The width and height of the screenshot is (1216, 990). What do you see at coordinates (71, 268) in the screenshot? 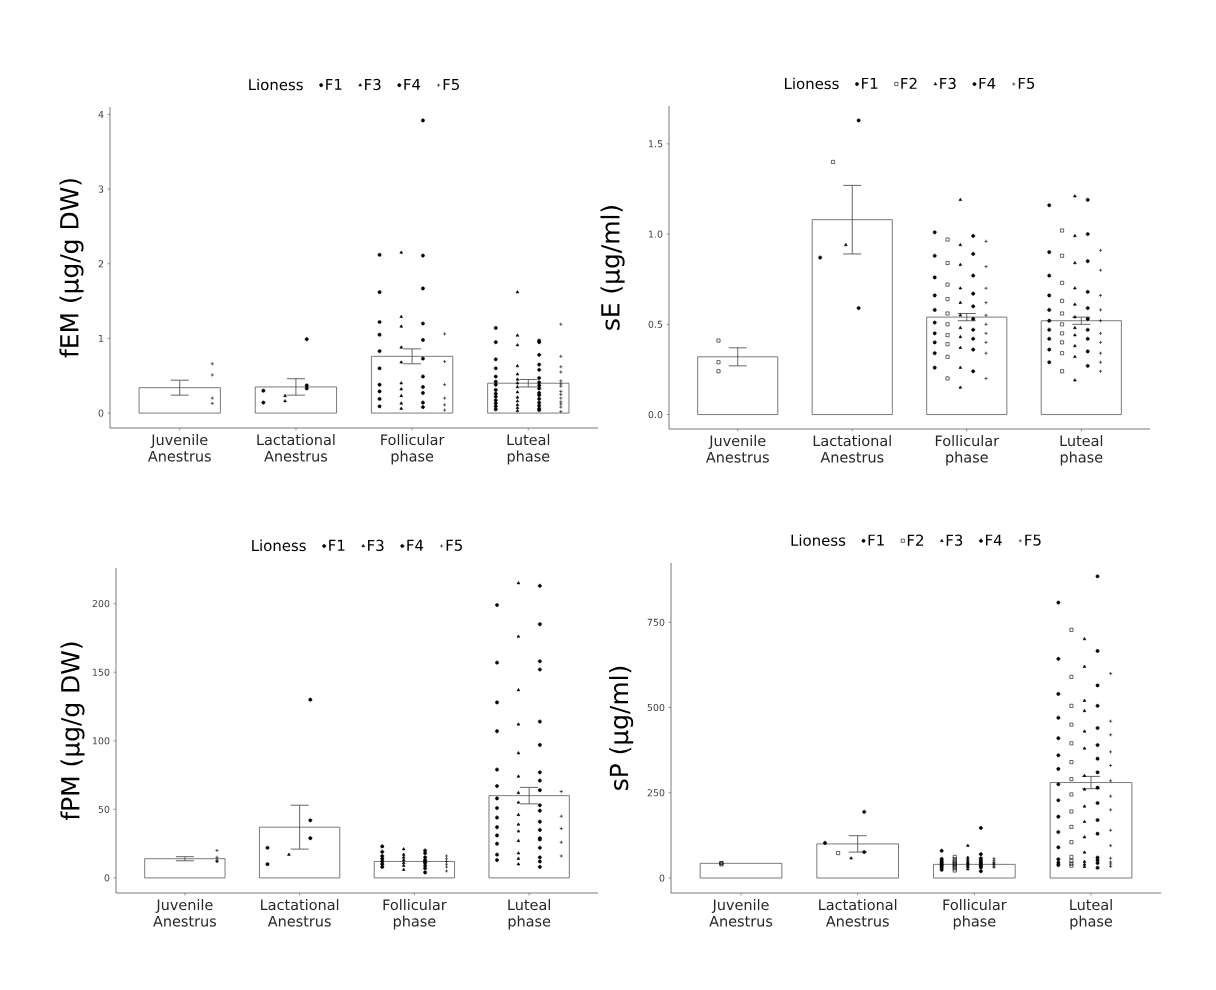
I see `y-axis-title: fEM (µg/g DW)` at bounding box center [71, 268].